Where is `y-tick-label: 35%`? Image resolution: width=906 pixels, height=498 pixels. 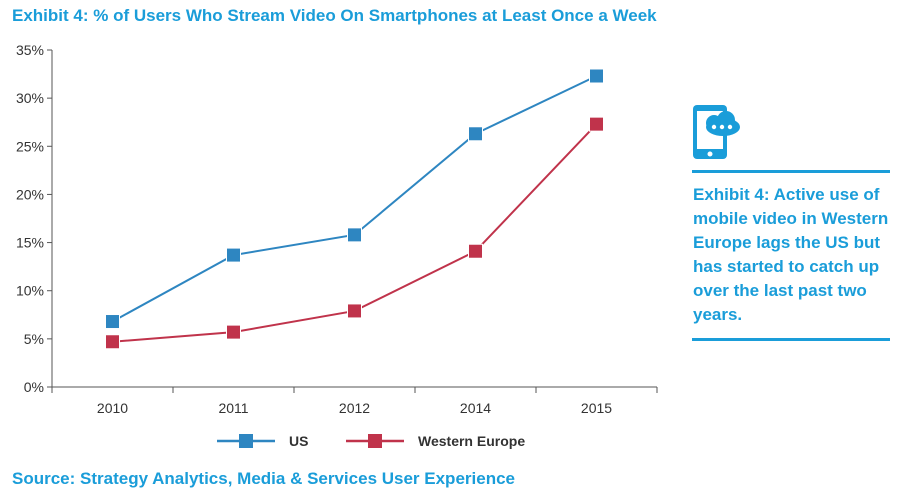
y-tick-label: 35% is located at coordinates (30, 50).